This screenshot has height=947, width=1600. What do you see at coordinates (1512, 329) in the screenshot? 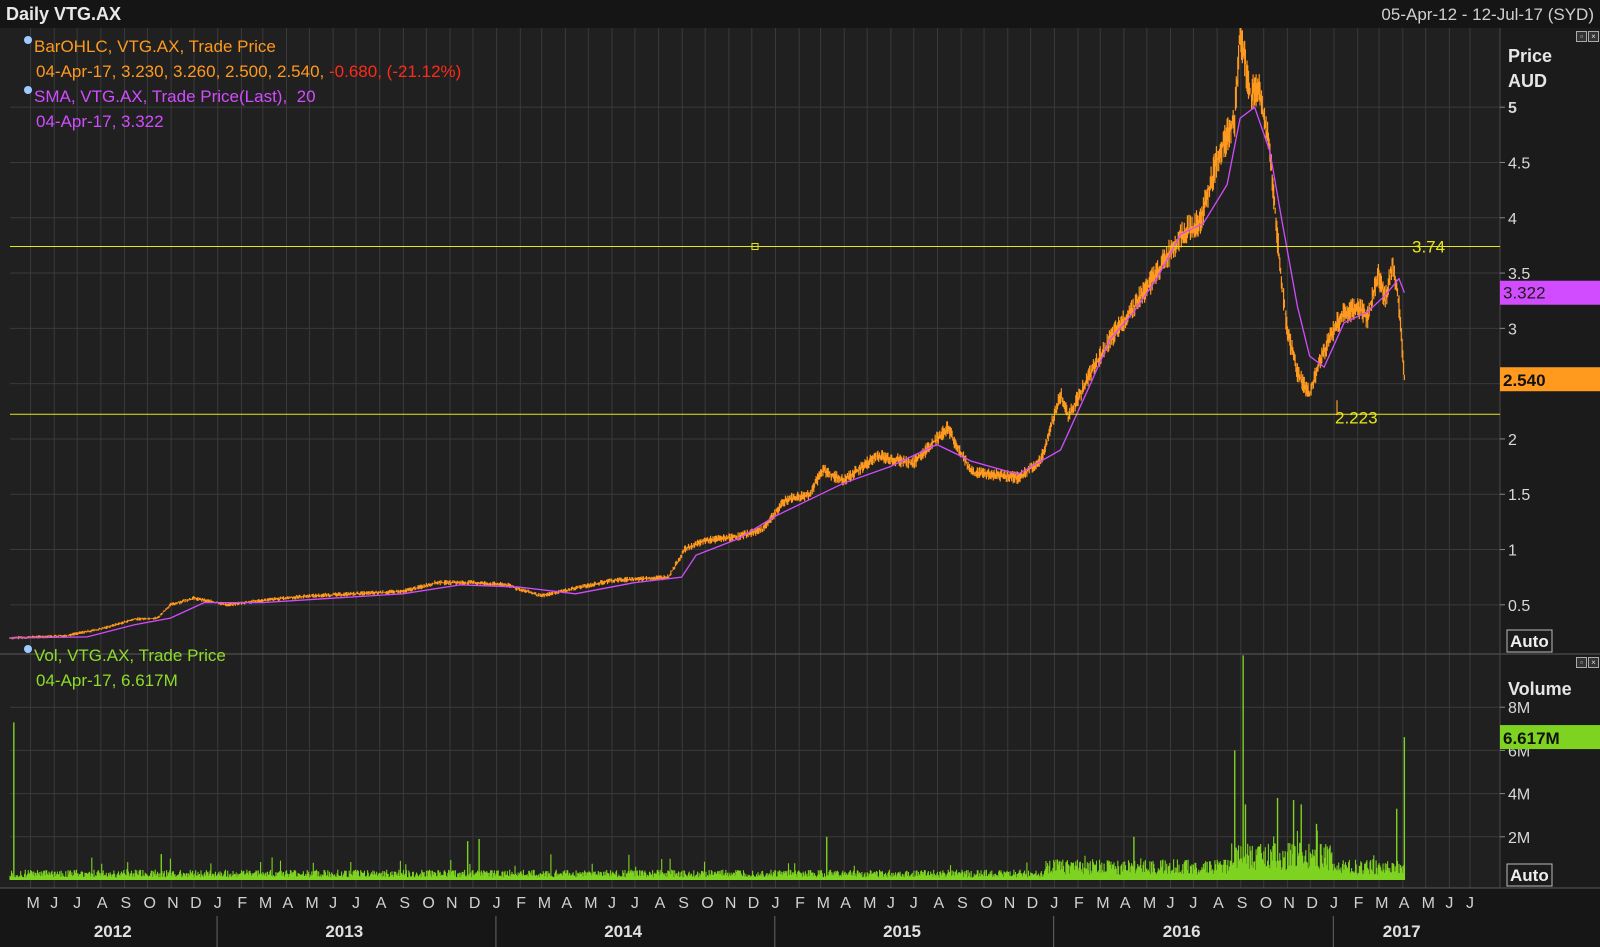
I see `price-tick-label: 3` at bounding box center [1512, 329].